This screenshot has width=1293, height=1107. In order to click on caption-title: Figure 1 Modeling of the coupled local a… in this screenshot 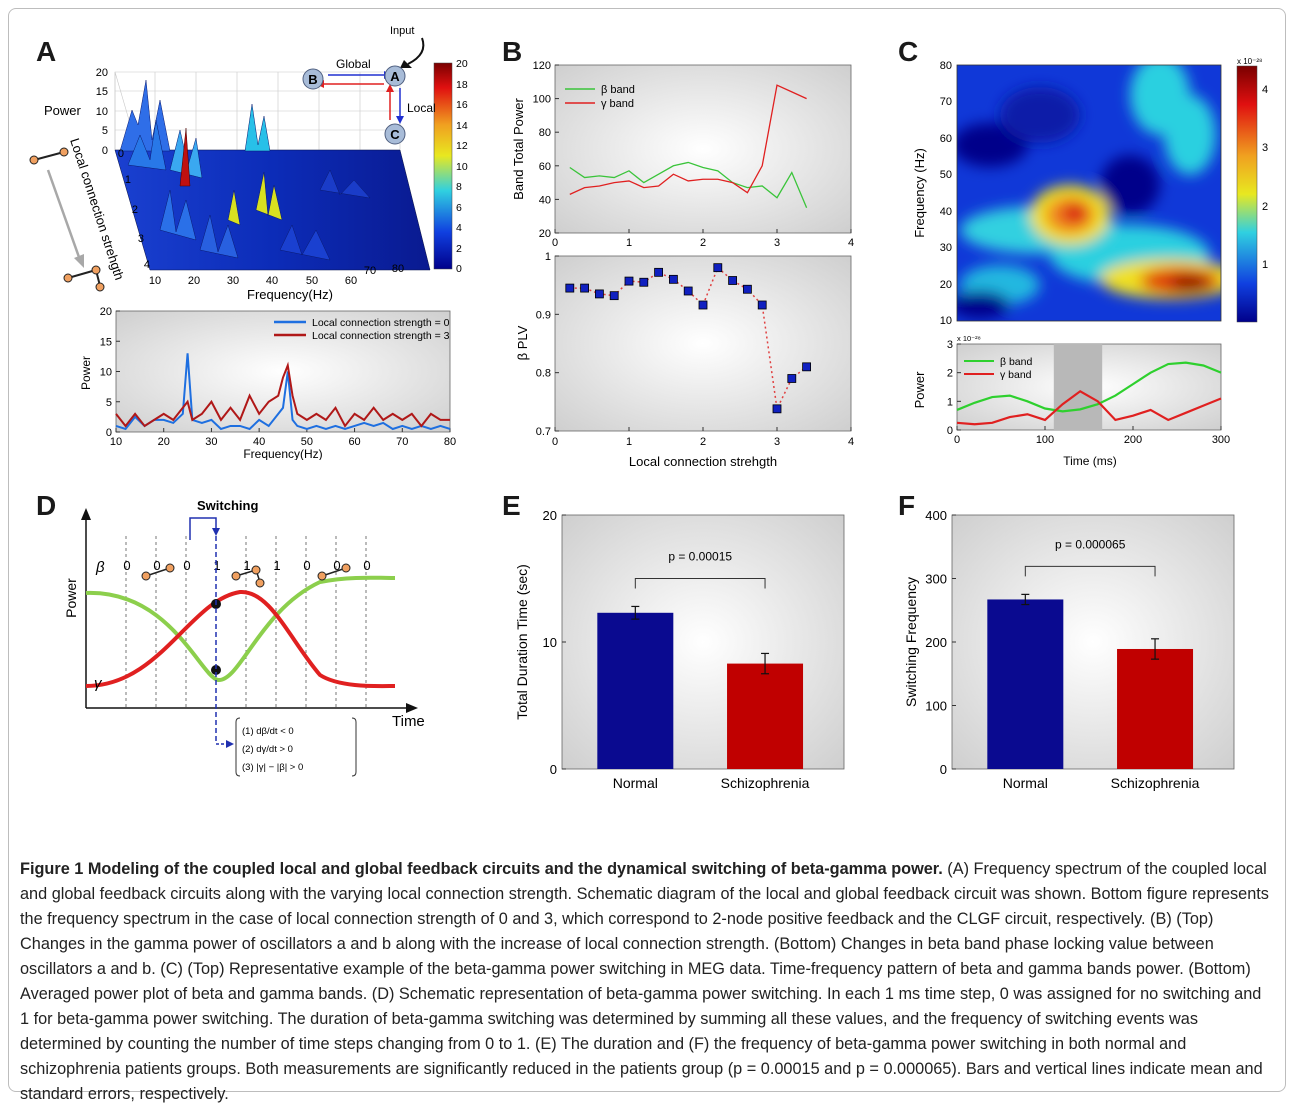, I will do `click(481, 869)`.